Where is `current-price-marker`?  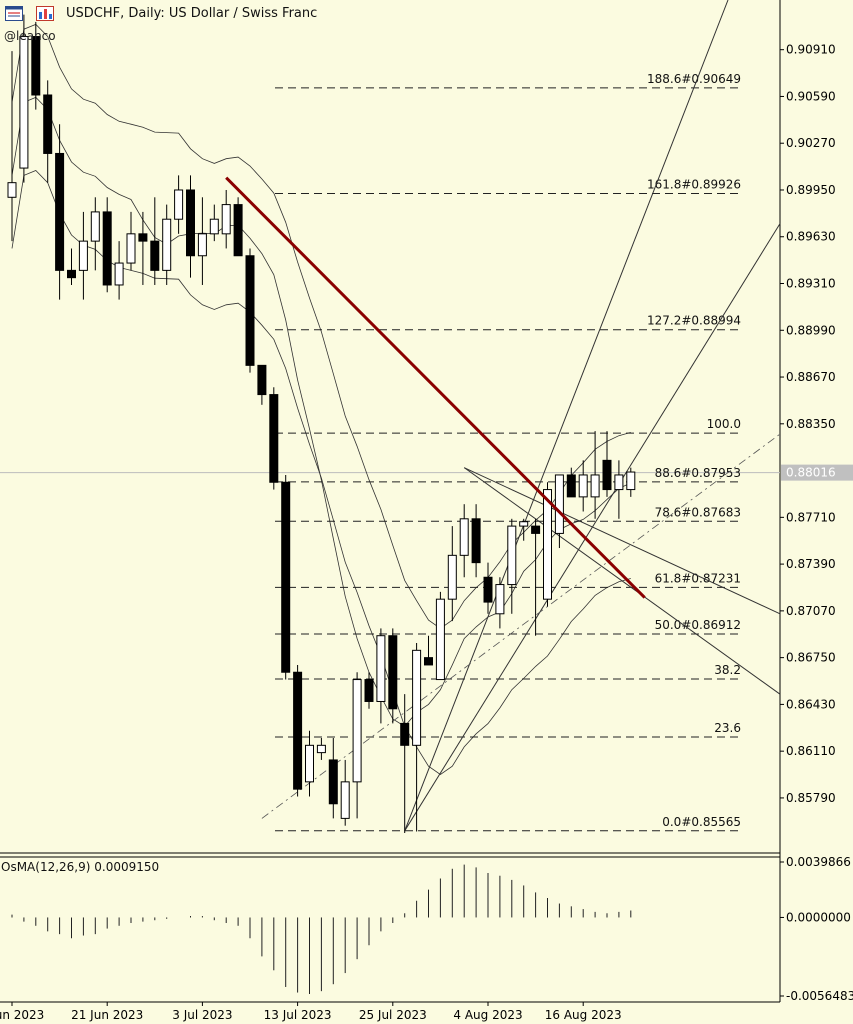
current-price-marker is located at coordinates (817, 472).